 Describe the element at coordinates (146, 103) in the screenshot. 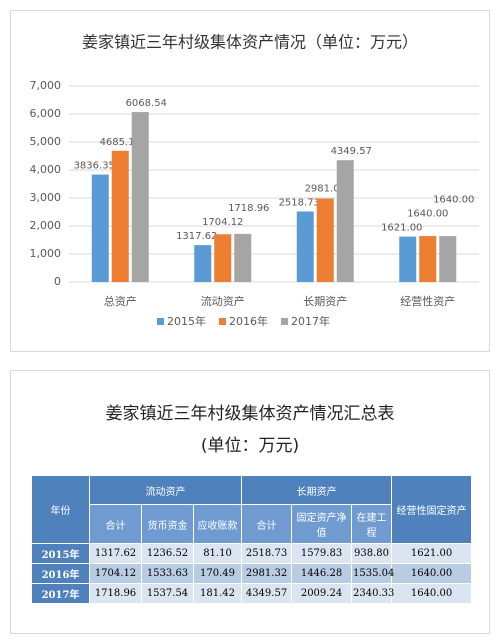

I see `value-label: 6068.54` at that location.